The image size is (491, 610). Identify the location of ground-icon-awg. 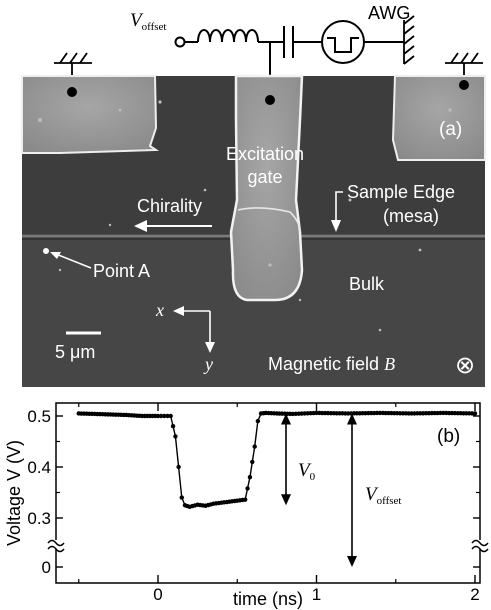
(409, 40).